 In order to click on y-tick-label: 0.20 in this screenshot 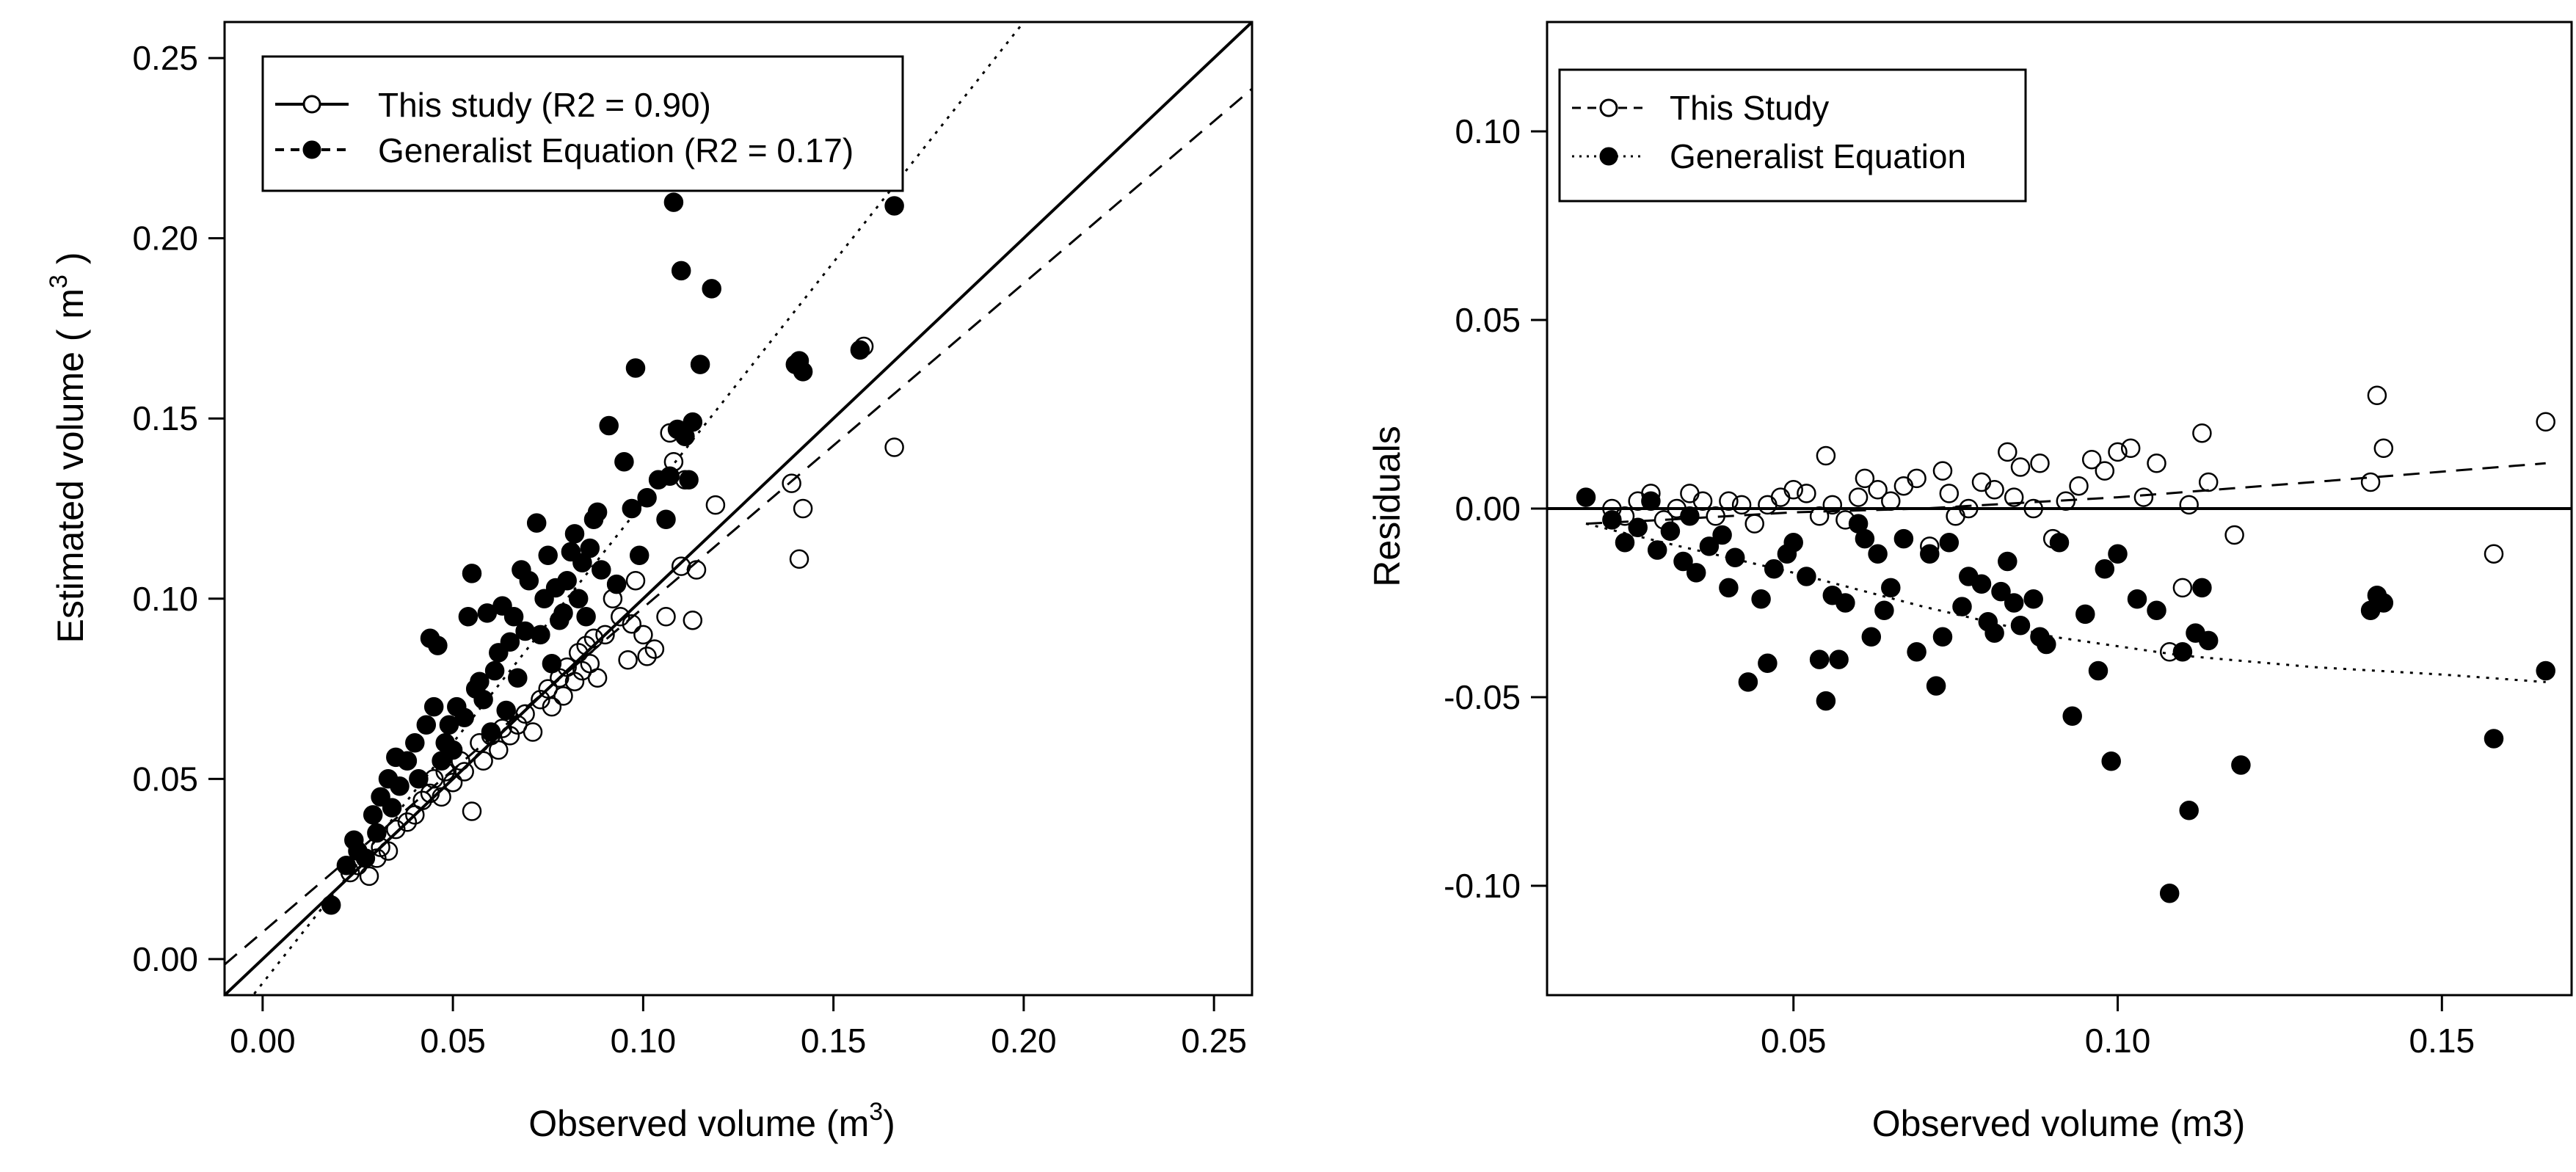, I will do `click(165, 238)`.